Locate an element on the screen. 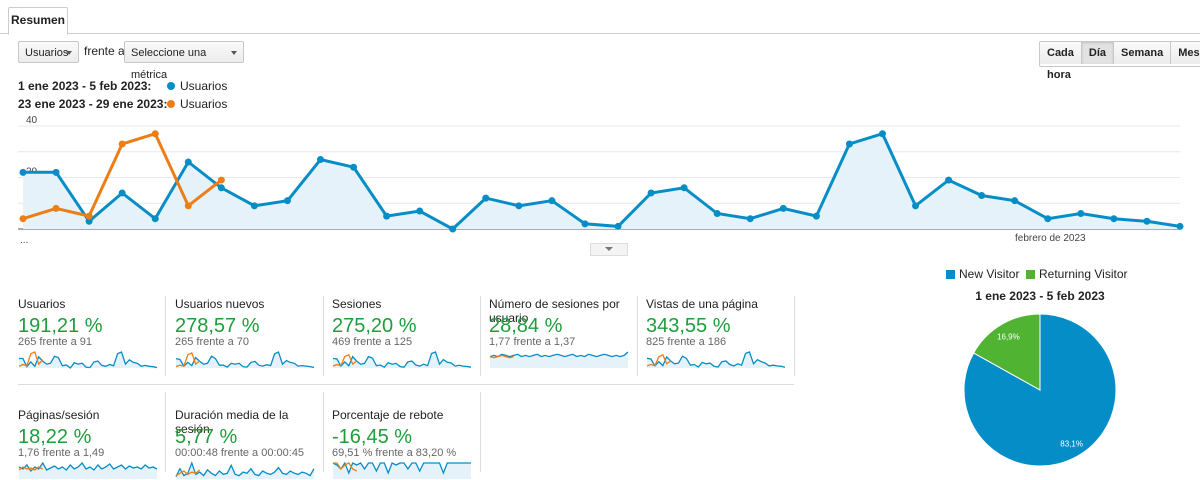  metric-name: Vistas de una página is located at coordinates (702, 304).